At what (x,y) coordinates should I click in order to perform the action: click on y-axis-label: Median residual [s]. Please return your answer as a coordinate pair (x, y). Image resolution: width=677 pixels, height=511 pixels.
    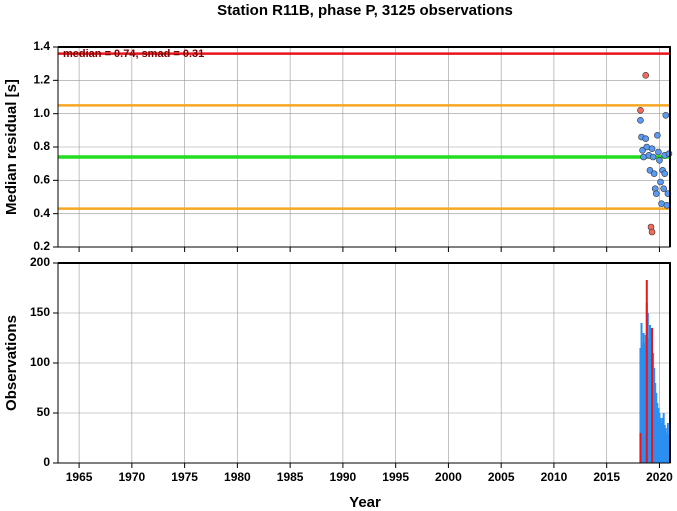
    Looking at the image, I should click on (11, 147).